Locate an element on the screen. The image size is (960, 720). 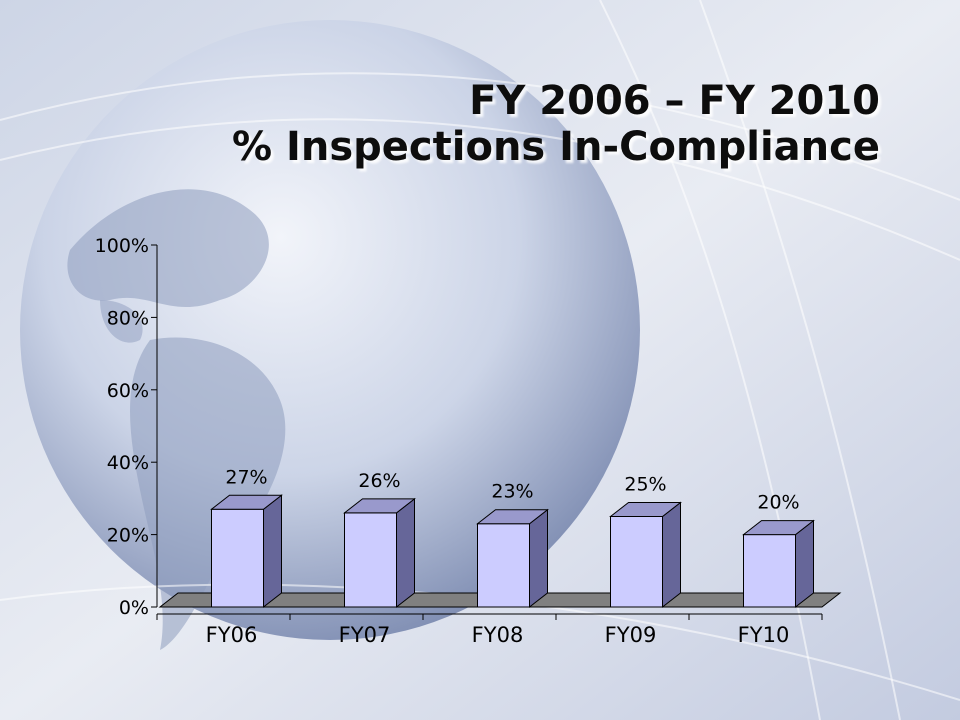
bar-data-label: 27% is located at coordinates (246, 477).